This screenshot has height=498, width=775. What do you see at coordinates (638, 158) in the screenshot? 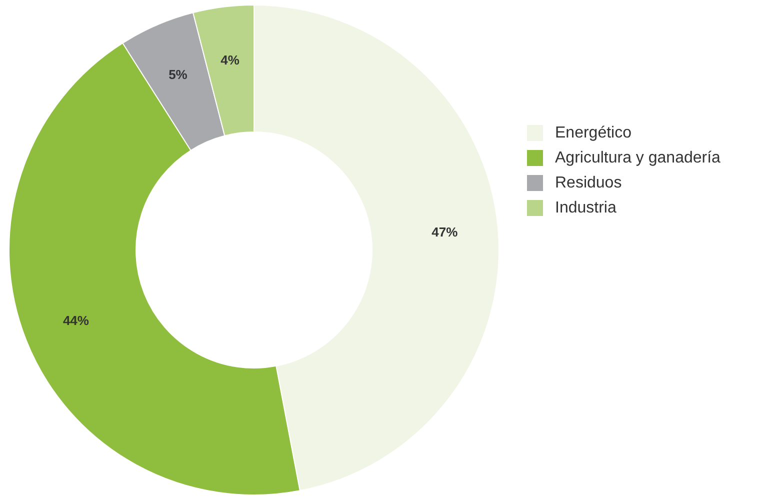
I see `legend-label: Agricultura y ganadería` at bounding box center [638, 158].